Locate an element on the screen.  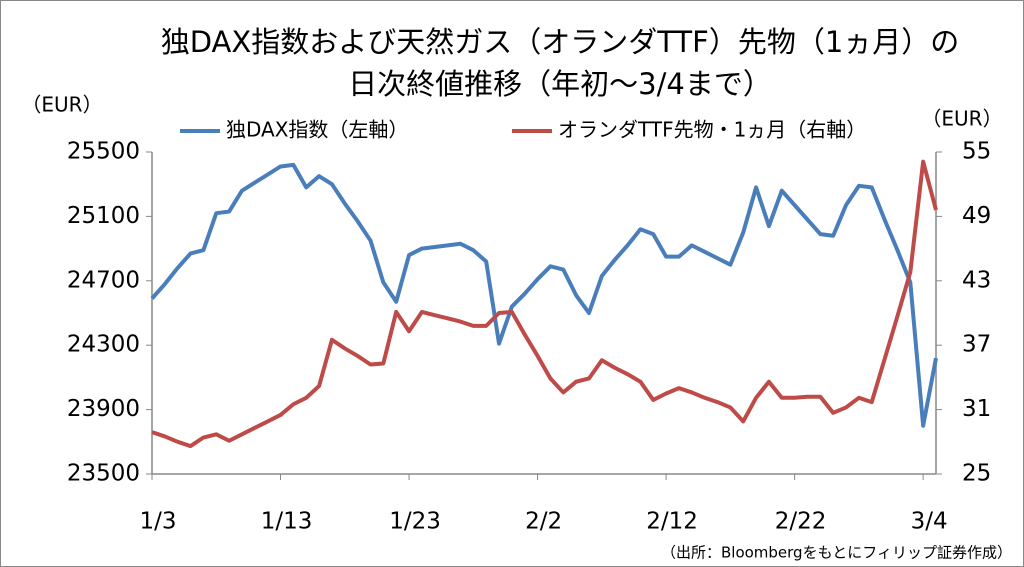
y-tick-label: 23500 is located at coordinates (103, 474).